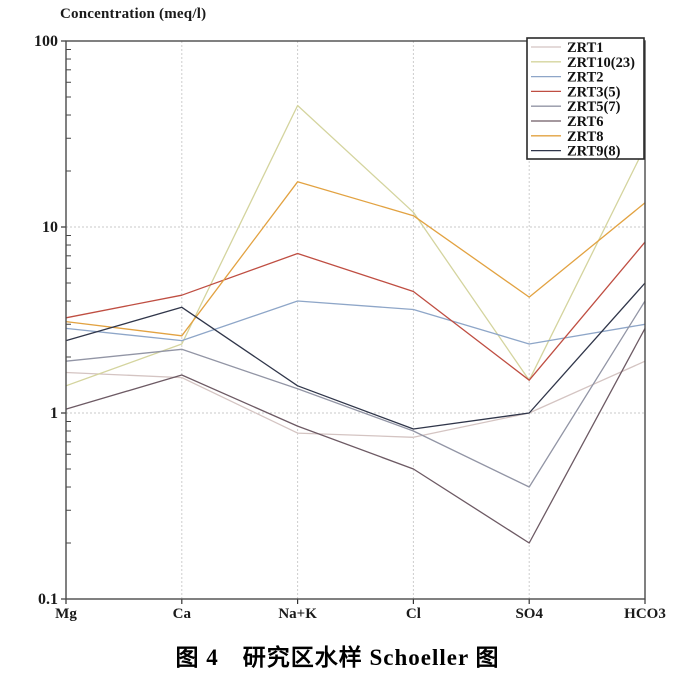  Describe the element at coordinates (50, 227) in the screenshot. I see `y-tick-label: 10` at that location.